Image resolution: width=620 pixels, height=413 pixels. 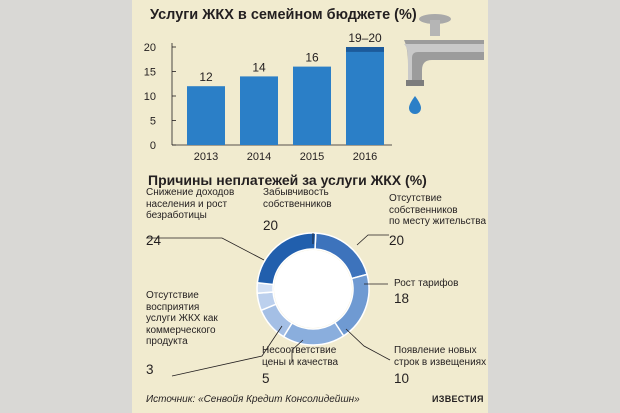 What do you see at coordinates (150, 48) in the screenshot?
I see `y-tick-label: 20` at bounding box center [150, 48].